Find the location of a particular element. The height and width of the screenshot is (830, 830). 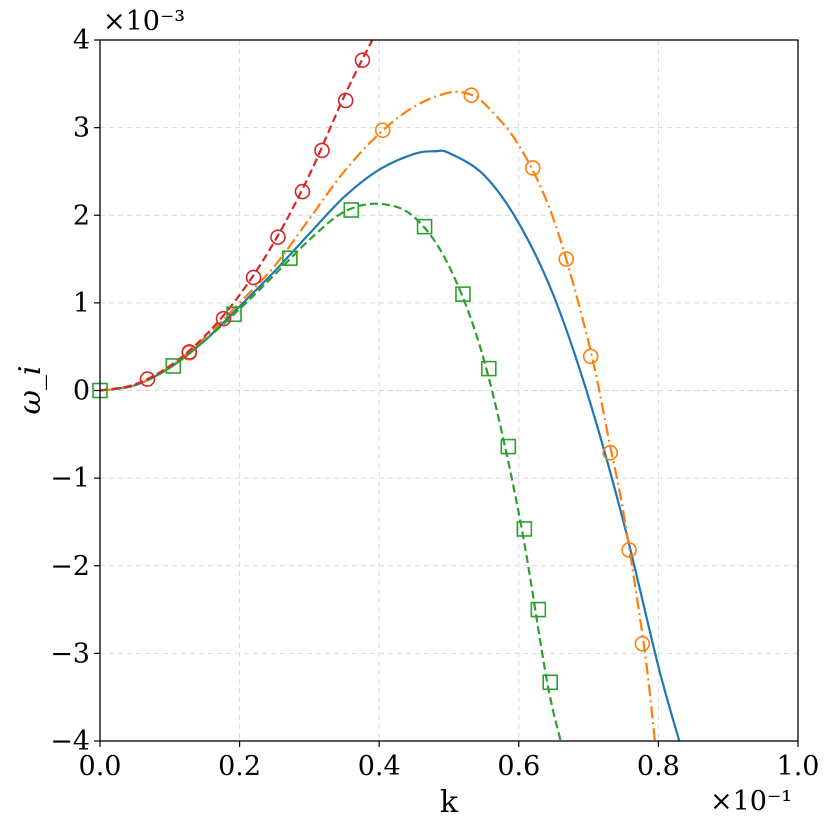

y-tick-label: −3 is located at coordinates (70, 653).